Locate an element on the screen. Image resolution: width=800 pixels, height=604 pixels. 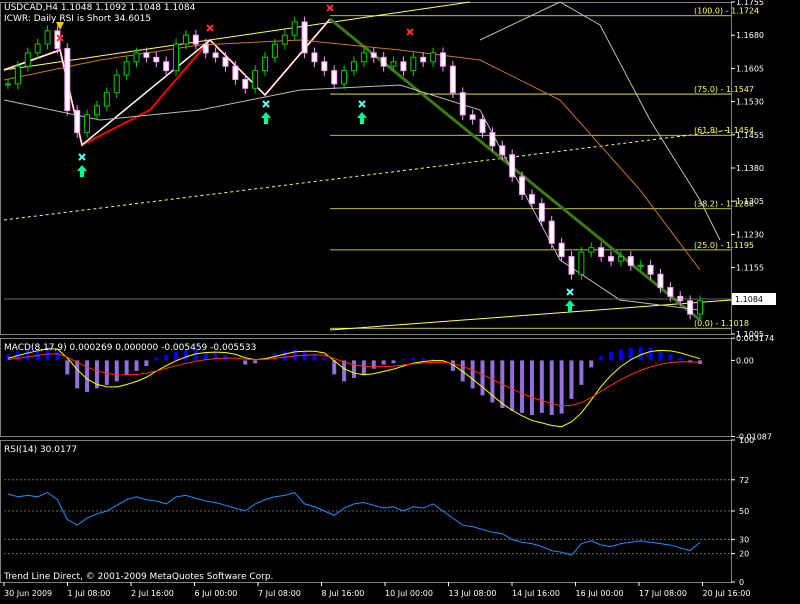
x-tick-label: 17 Jul 08:00 is located at coordinates (663, 593).